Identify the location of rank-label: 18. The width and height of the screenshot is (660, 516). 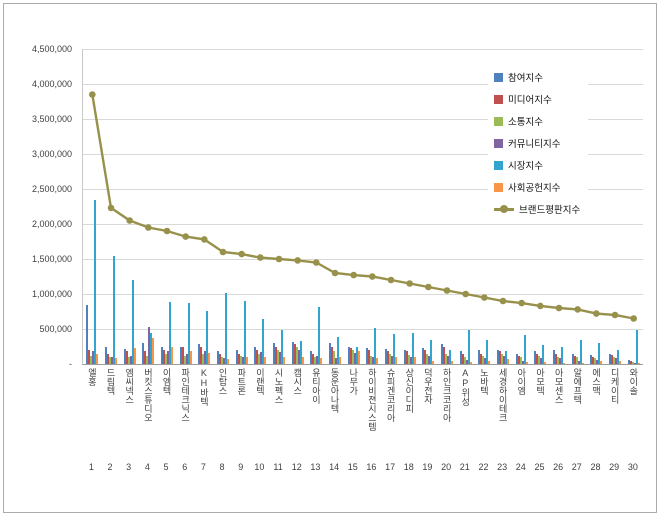
(408, 467).